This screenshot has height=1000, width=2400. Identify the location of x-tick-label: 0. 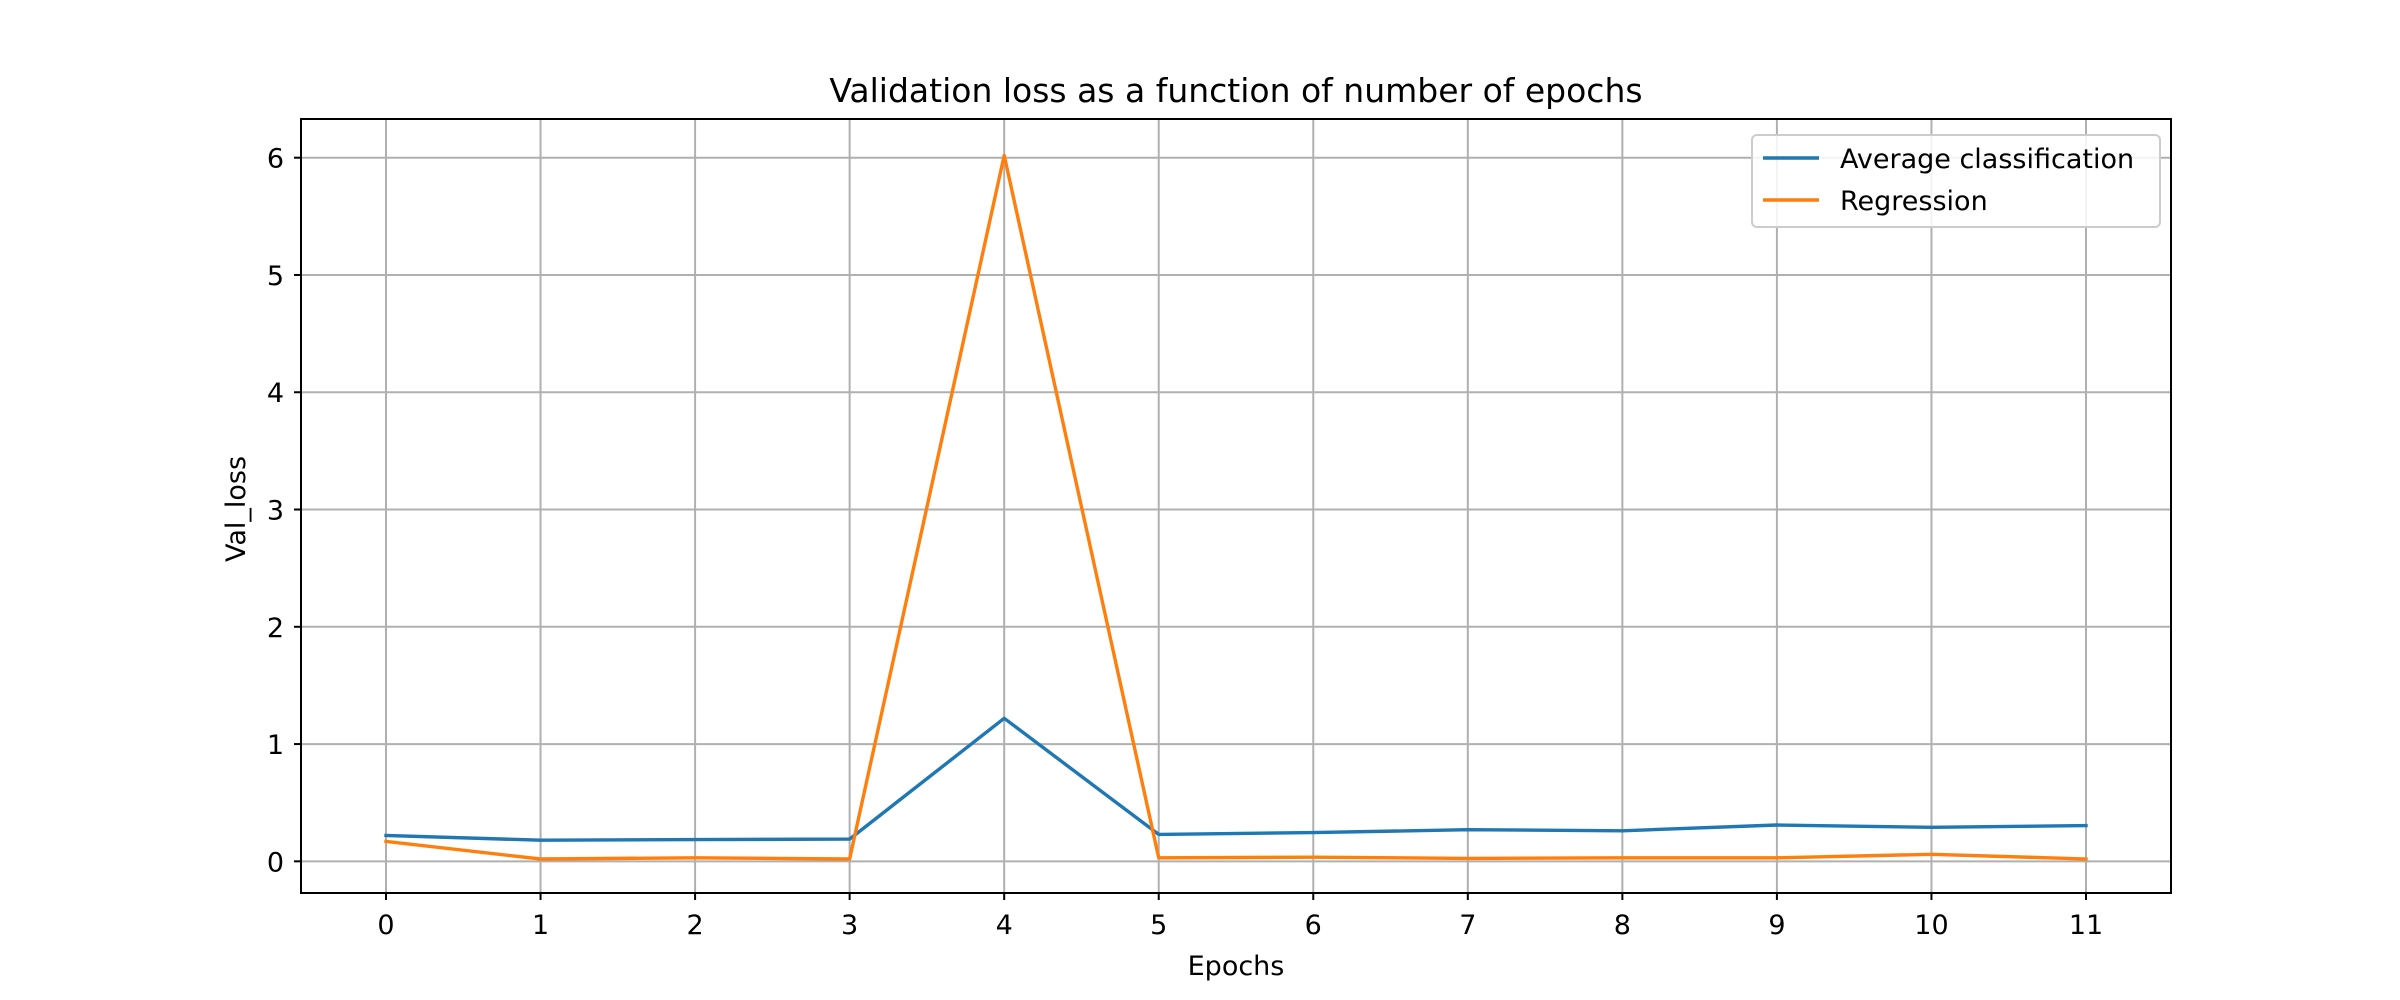
(385, 925).